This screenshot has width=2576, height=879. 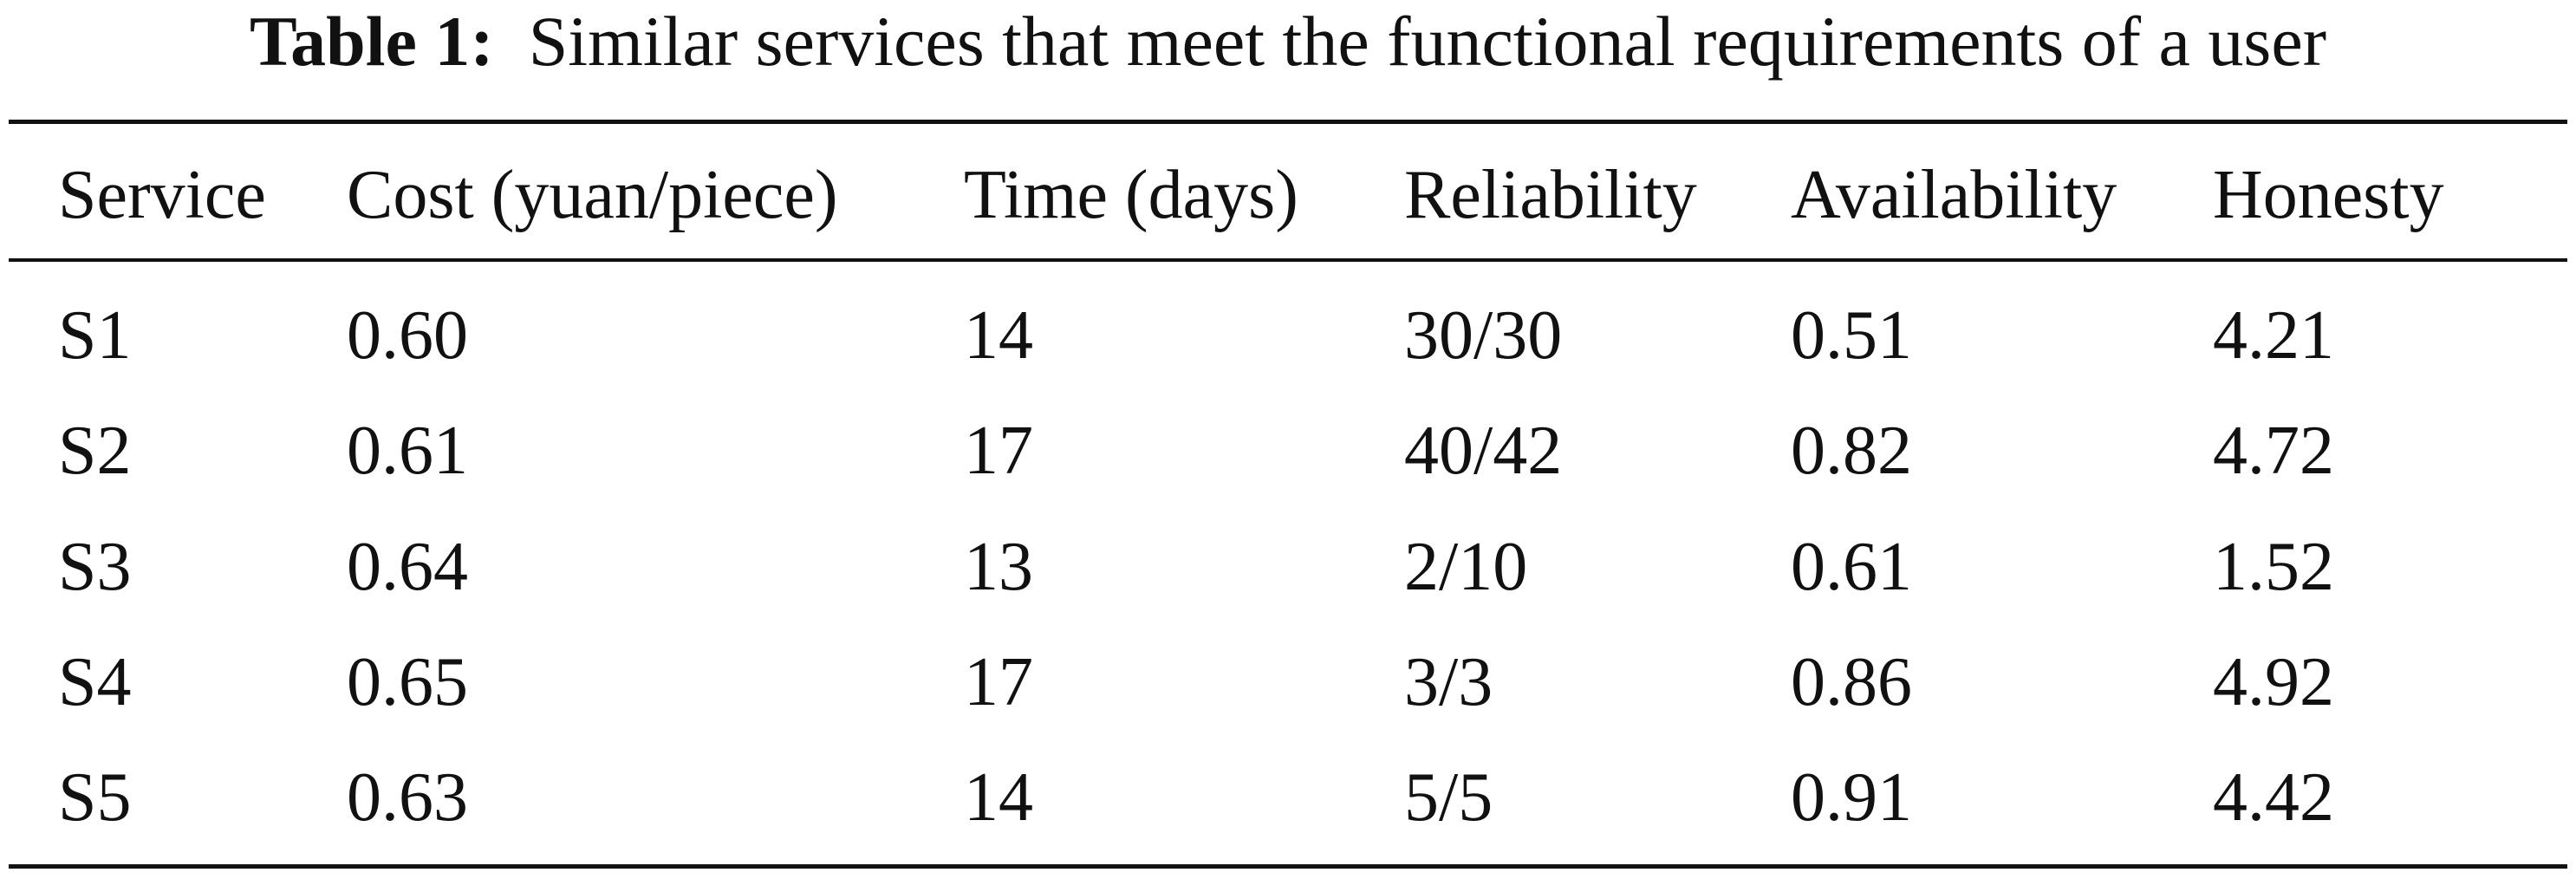 I want to click on cell-service: S4, so click(x=95, y=682).